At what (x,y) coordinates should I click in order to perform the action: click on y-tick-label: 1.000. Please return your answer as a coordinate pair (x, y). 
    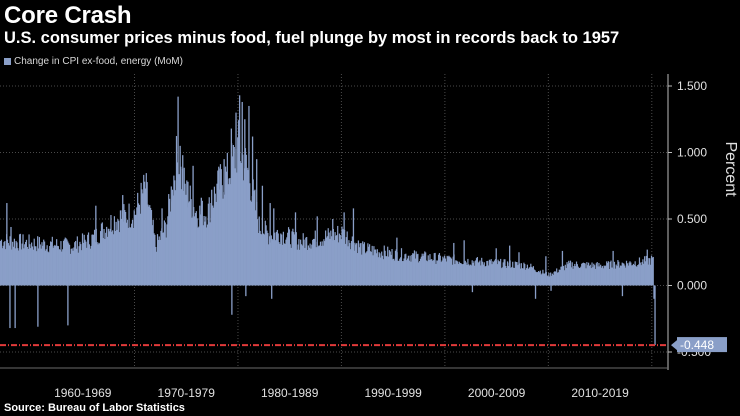
    Looking at the image, I should click on (692, 153).